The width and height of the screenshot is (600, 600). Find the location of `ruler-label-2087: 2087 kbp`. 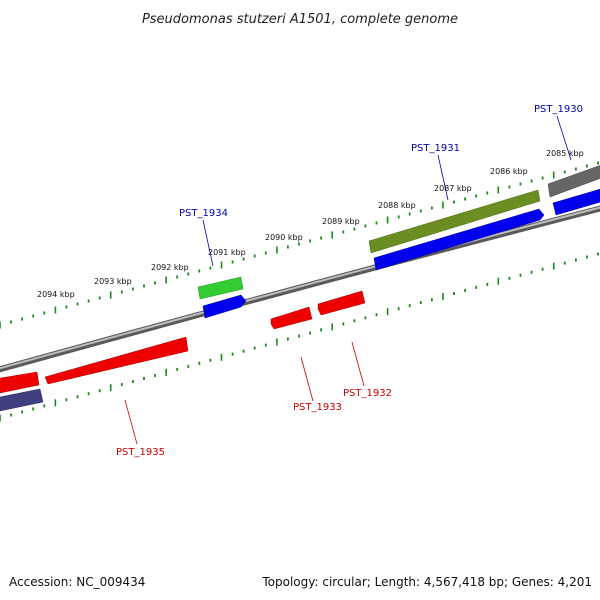

ruler-label-2087: 2087 kbp is located at coordinates (453, 188).